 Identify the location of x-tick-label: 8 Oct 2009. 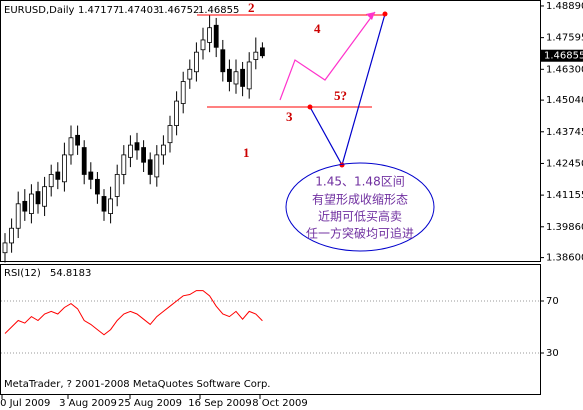
(279, 403).